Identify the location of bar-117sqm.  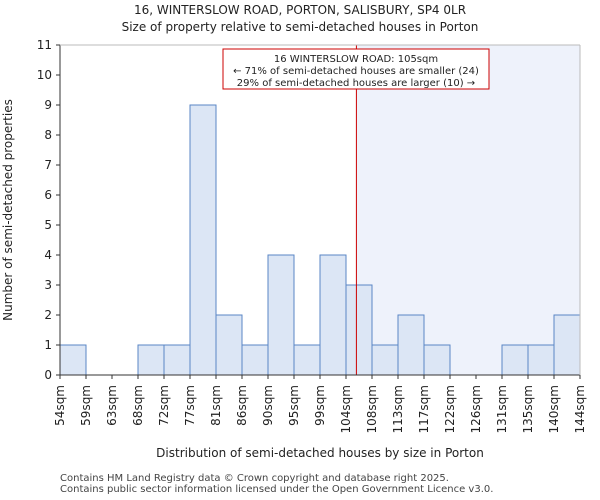
(437, 360).